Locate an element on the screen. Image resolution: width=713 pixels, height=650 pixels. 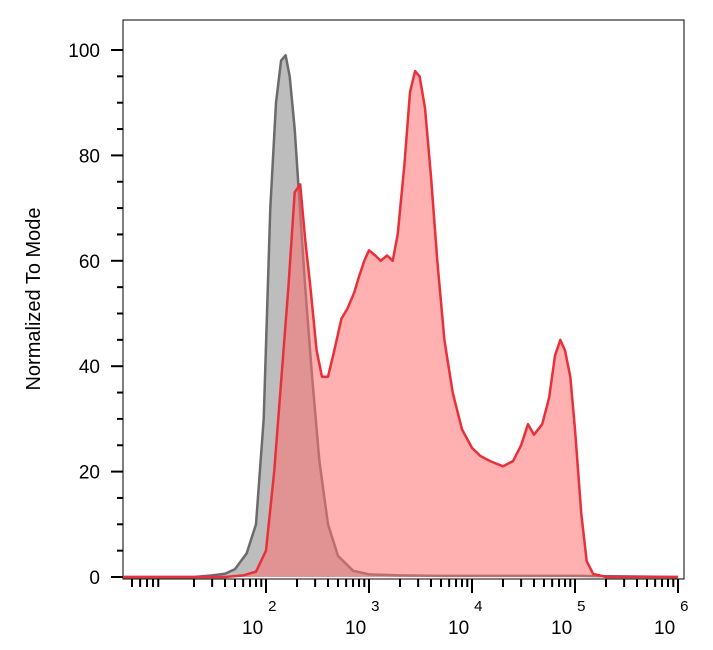
x-tick-label: 103 is located at coordinates (362, 618).